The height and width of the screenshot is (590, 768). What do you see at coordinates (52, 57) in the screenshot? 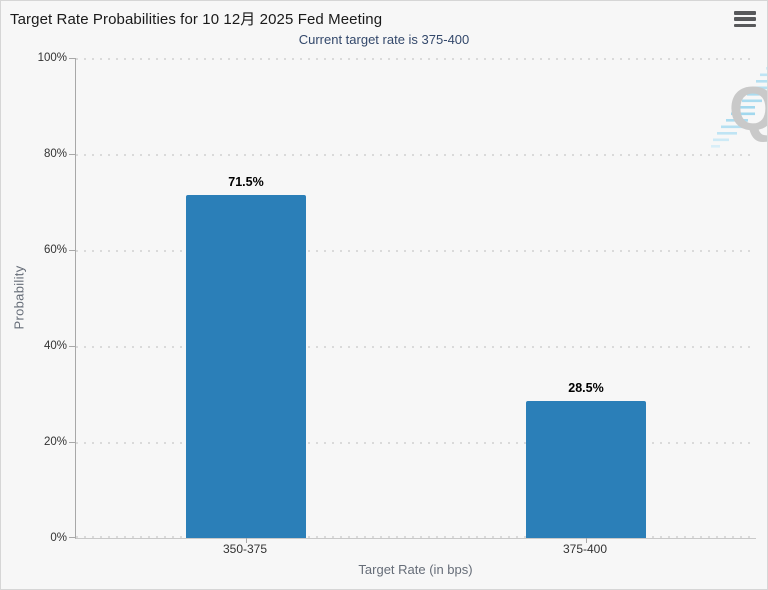
I see `y-tick-label: 100%` at bounding box center [52, 57].